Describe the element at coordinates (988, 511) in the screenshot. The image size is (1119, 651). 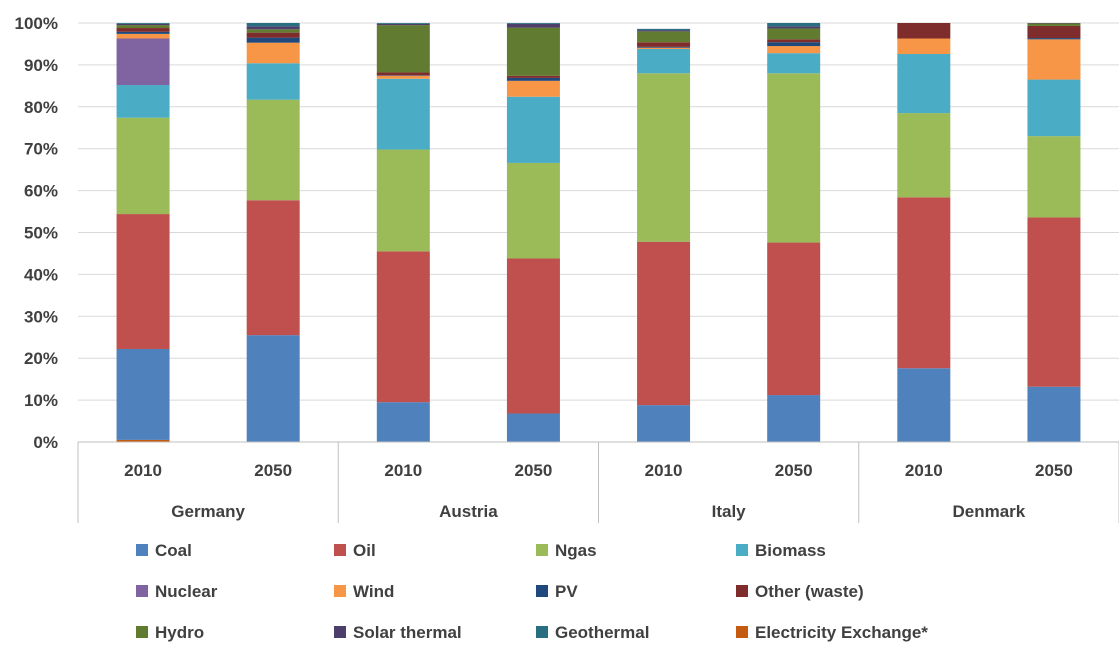
I see `group-label: Denmark` at that location.